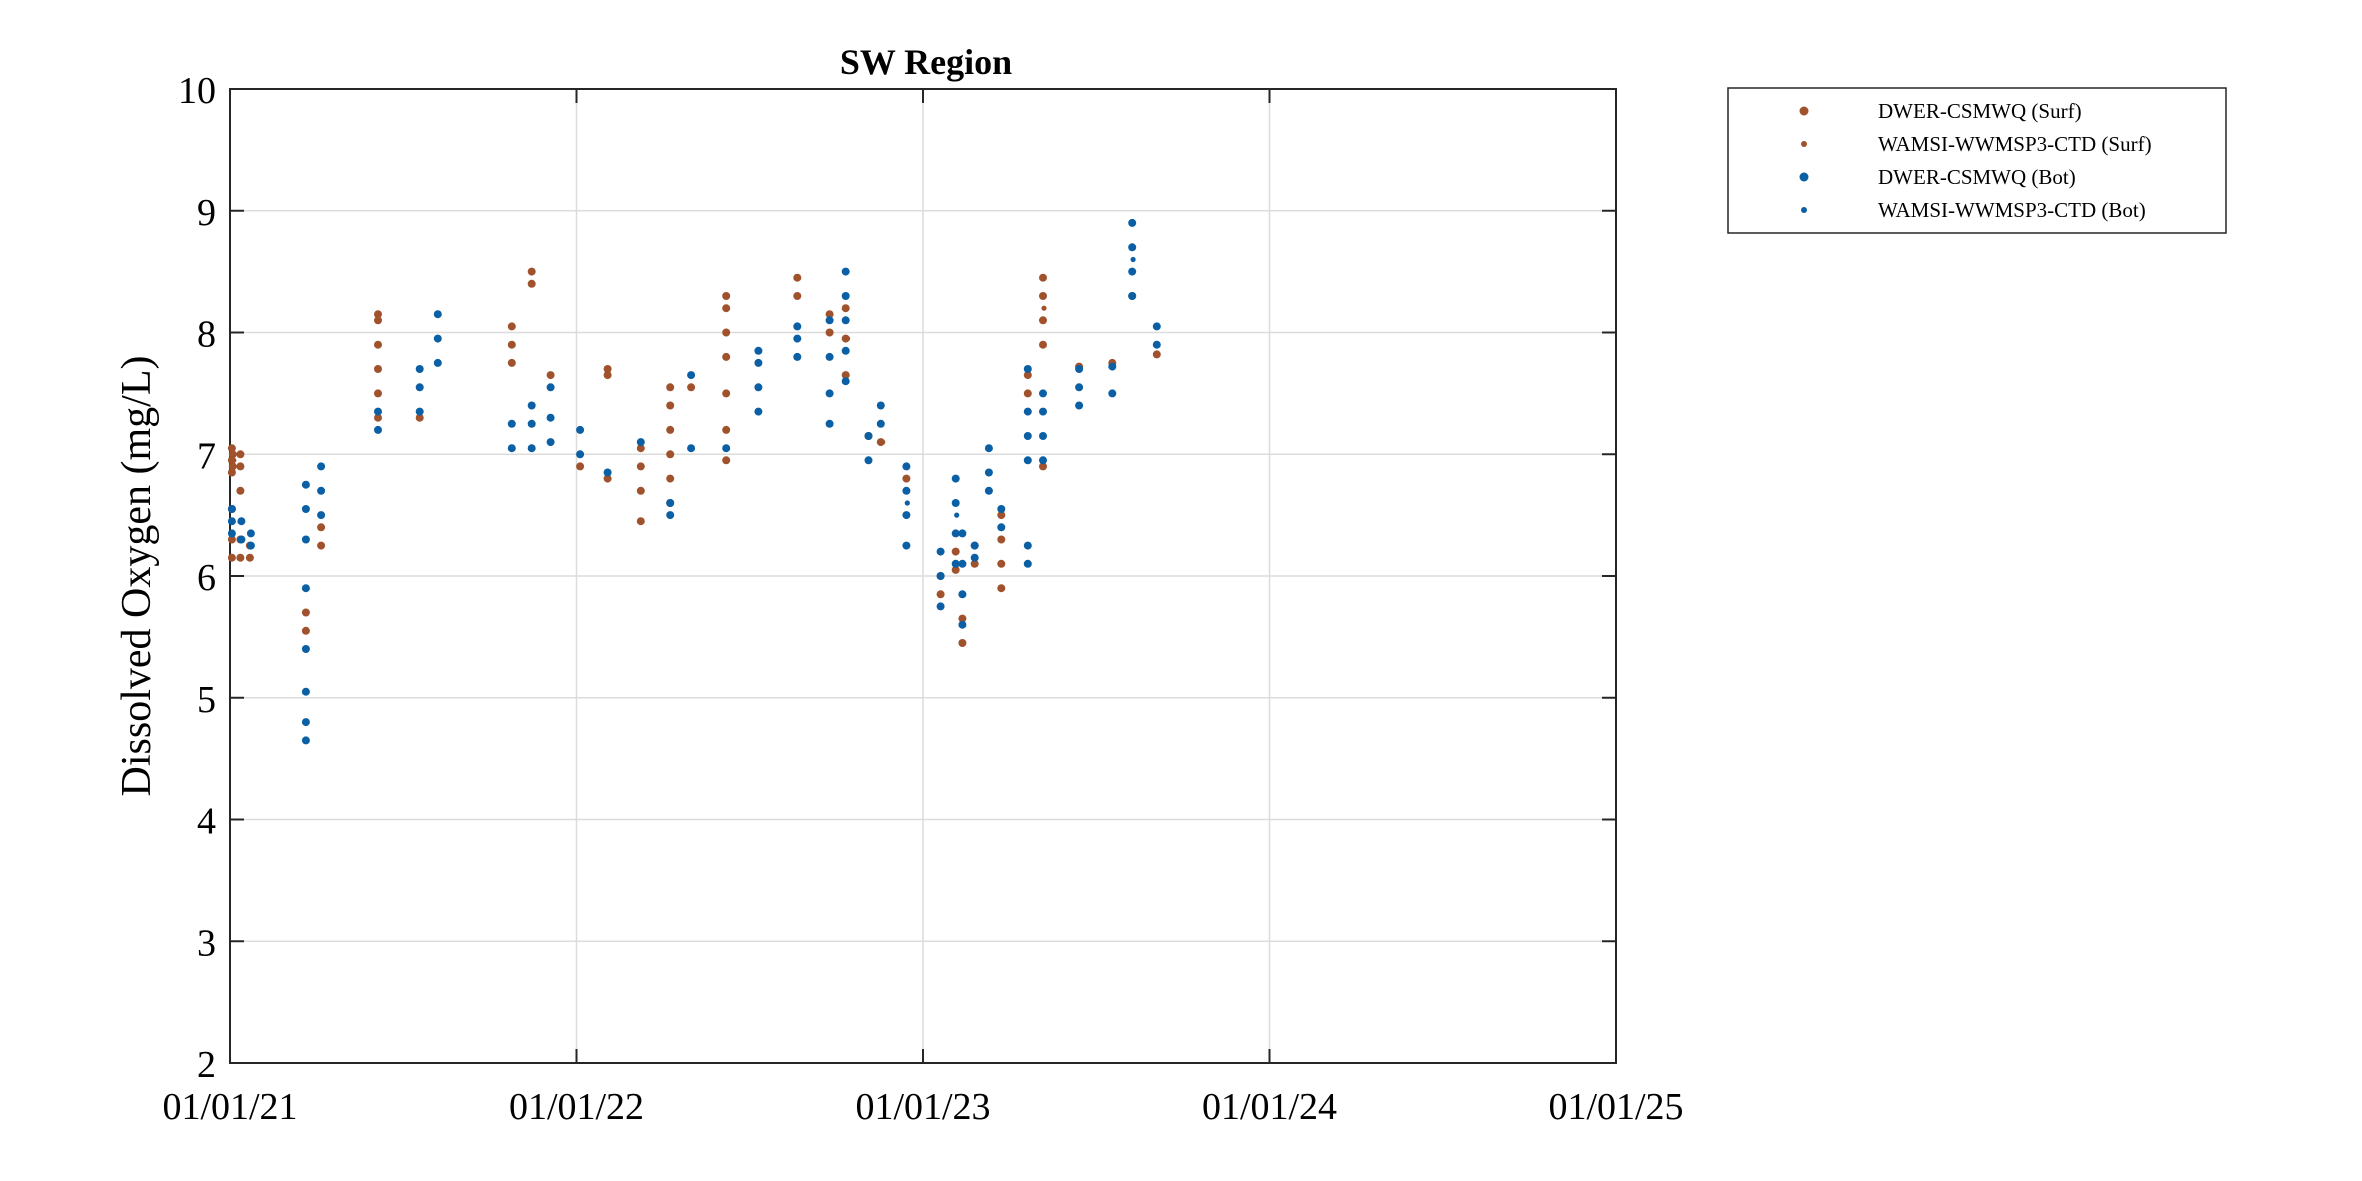 This screenshot has height=1181, width=2362. Describe the element at coordinates (206, 943) in the screenshot. I see `y-tick-label: 3` at that location.